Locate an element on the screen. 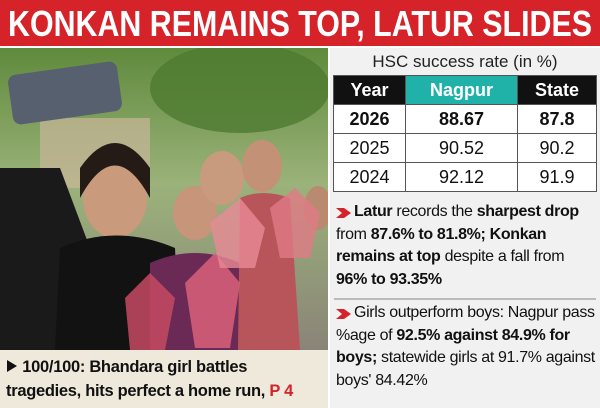 Image resolution: width=600 pixels, height=408 pixels. bullet-text: records the is located at coordinates (434, 211).